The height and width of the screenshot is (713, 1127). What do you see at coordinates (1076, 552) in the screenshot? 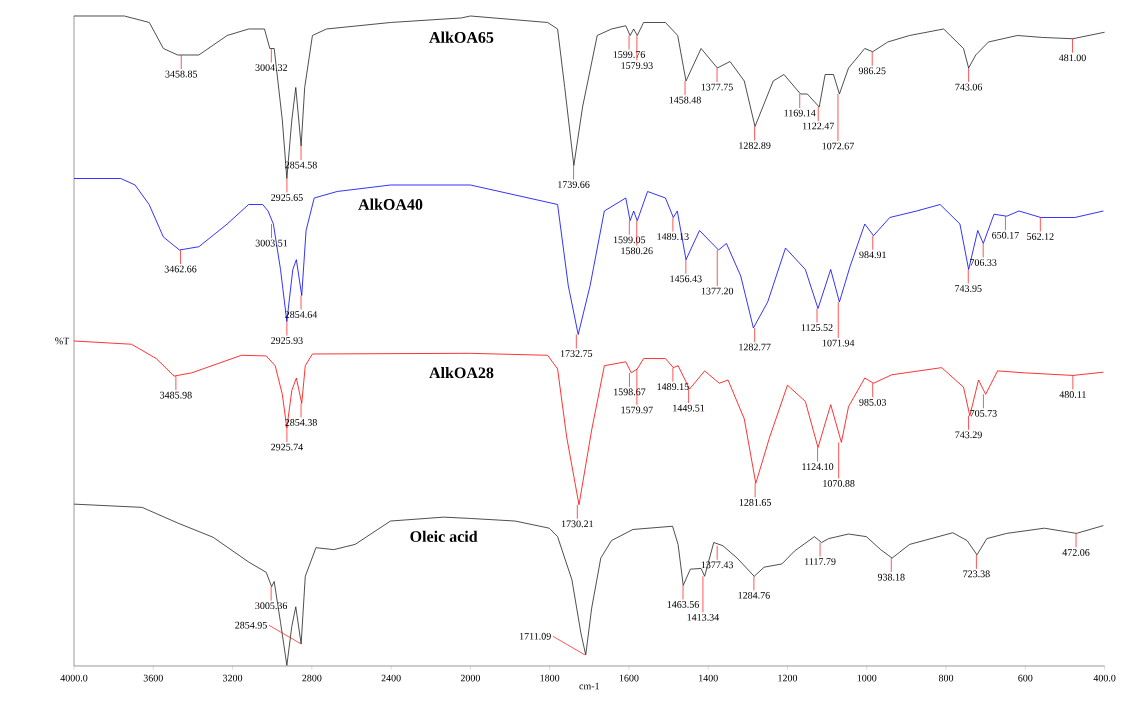
I see `annotation: 472.06` at bounding box center [1076, 552].